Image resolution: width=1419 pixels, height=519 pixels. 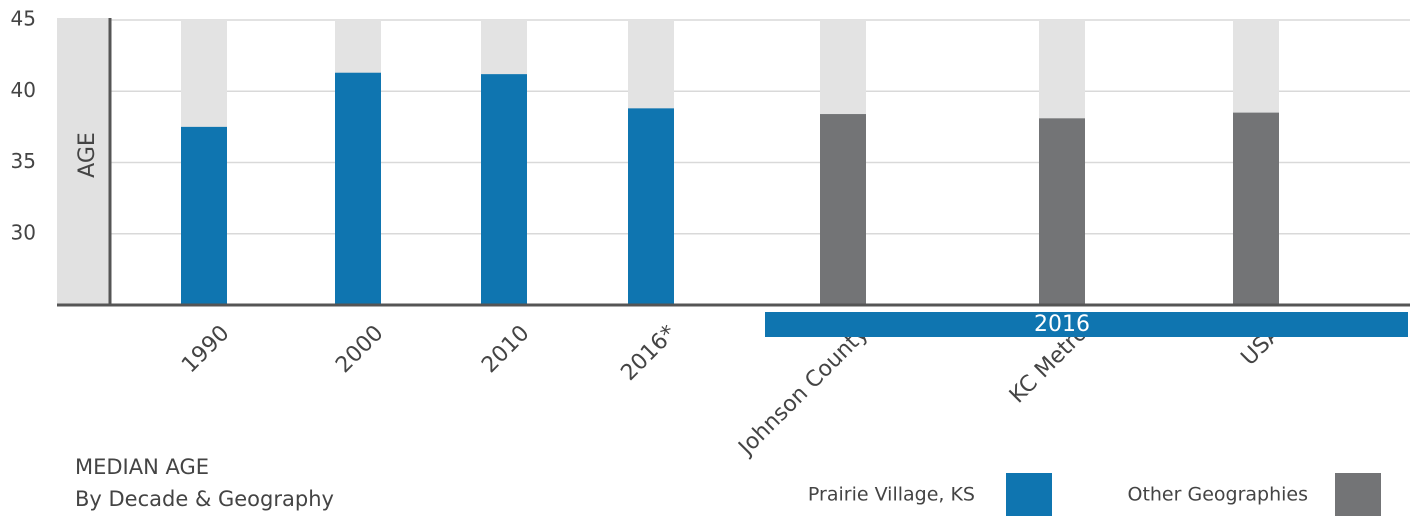 What do you see at coordinates (1217, 495) in the screenshot?
I see `legend-label: Other Geographies` at bounding box center [1217, 495].